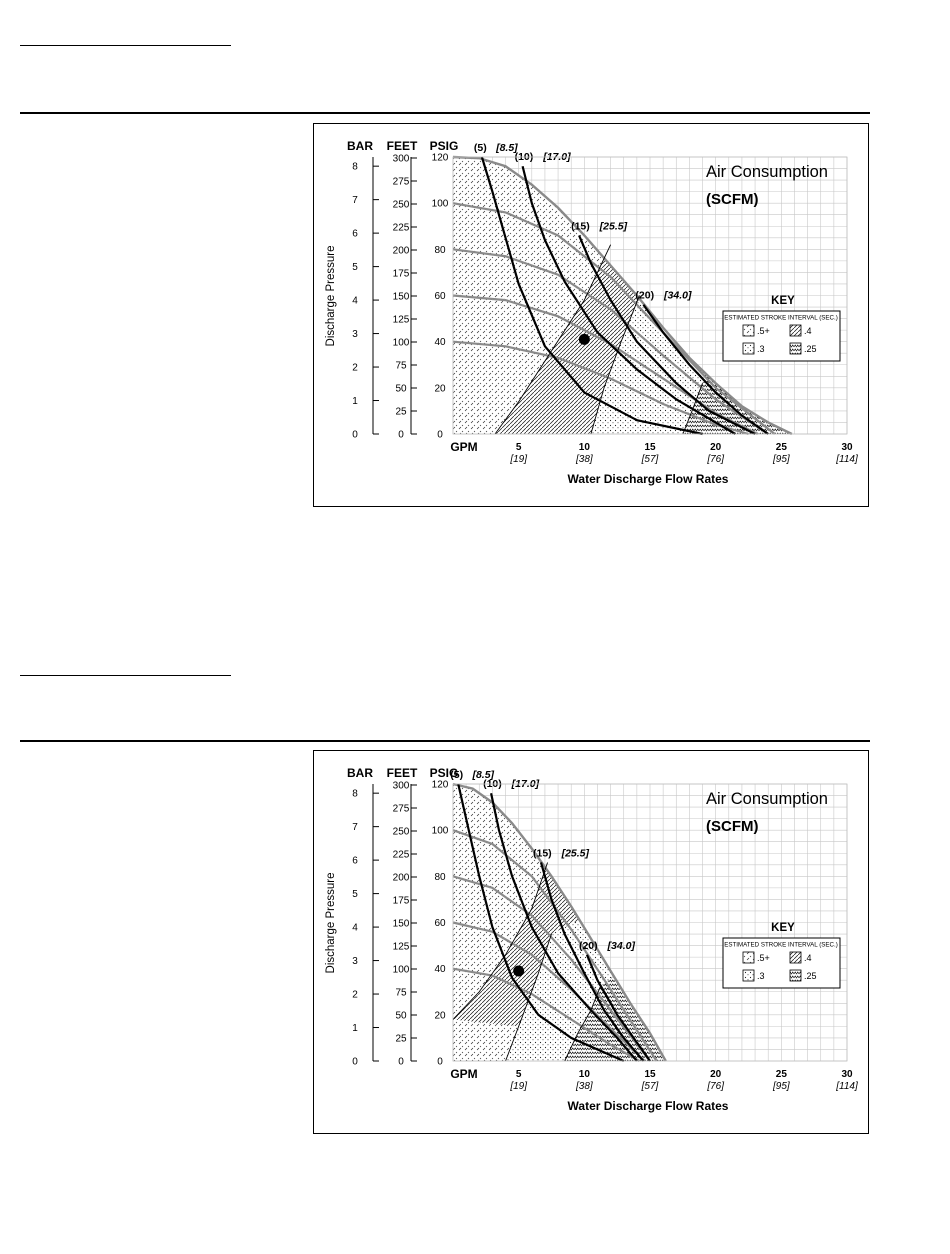 Image resolution: width=950 pixels, height=1254 pixels. What do you see at coordinates (518, 1086) in the screenshot?
I see `x-tick-metric-label: [19]` at bounding box center [518, 1086].